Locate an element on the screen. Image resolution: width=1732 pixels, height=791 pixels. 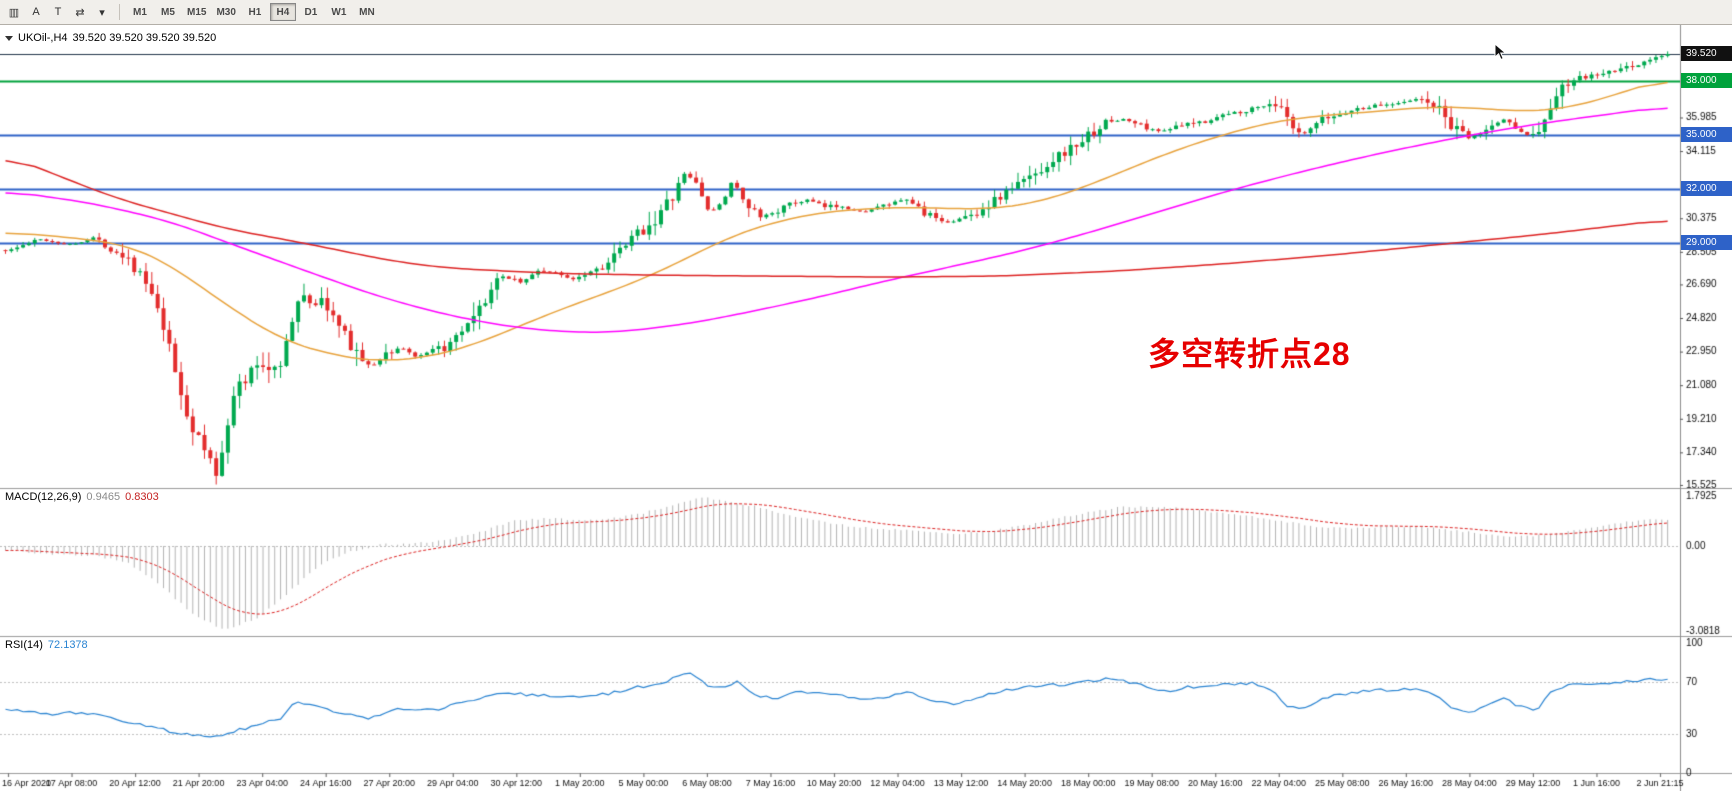
timeframe-h1: H1 is located at coordinates (255, 12).